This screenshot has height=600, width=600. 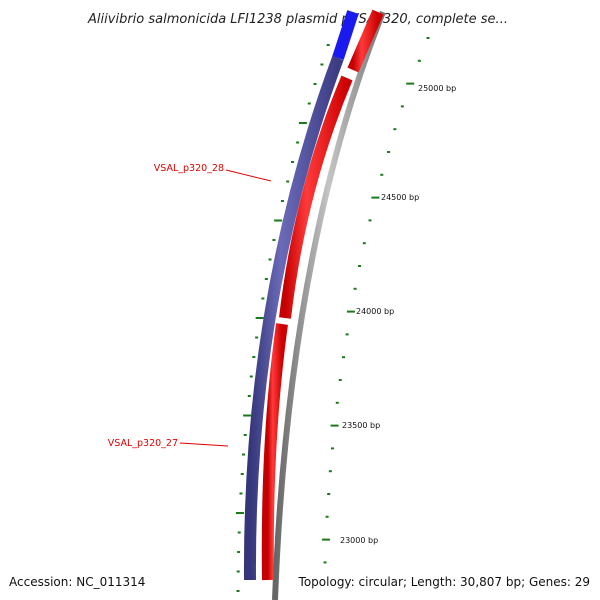 What do you see at coordinates (143, 443) in the screenshot?
I see `gene-label-vsal-p320-27: VSAL_p320_27` at bounding box center [143, 443].